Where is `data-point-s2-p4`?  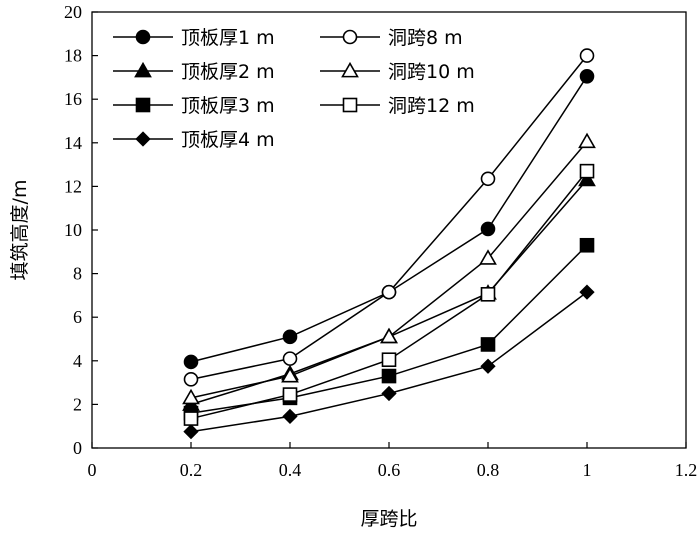
data-point-s2-p4 is located at coordinates (587, 245).